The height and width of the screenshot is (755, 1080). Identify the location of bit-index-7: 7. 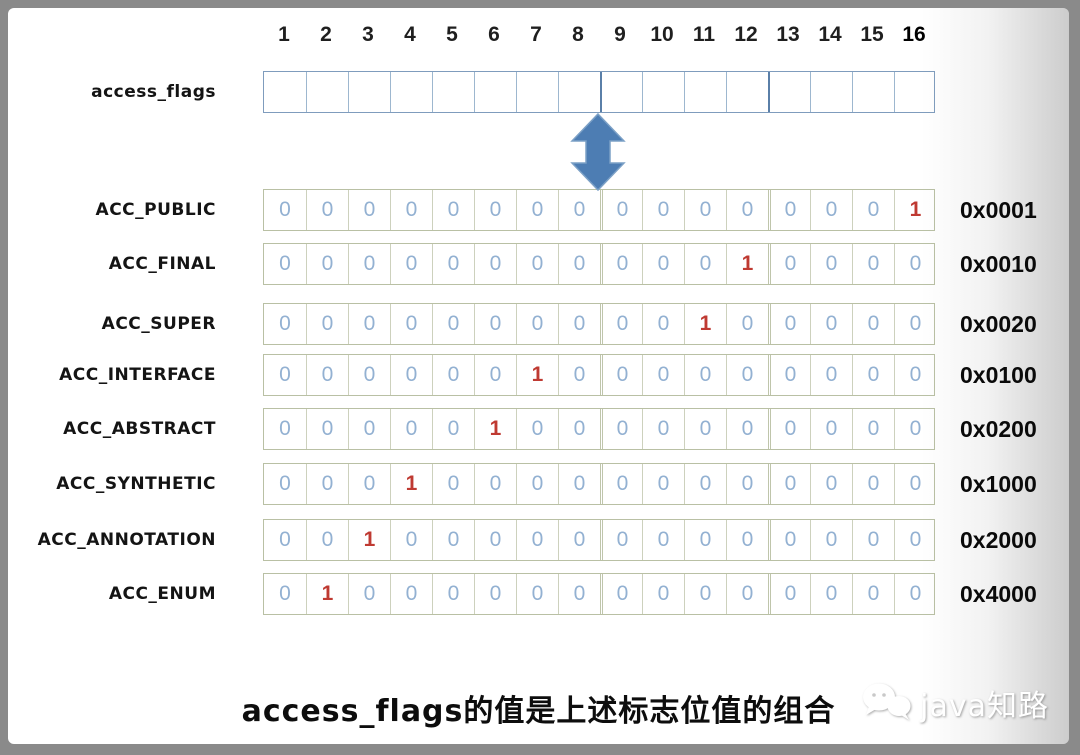
(536, 34).